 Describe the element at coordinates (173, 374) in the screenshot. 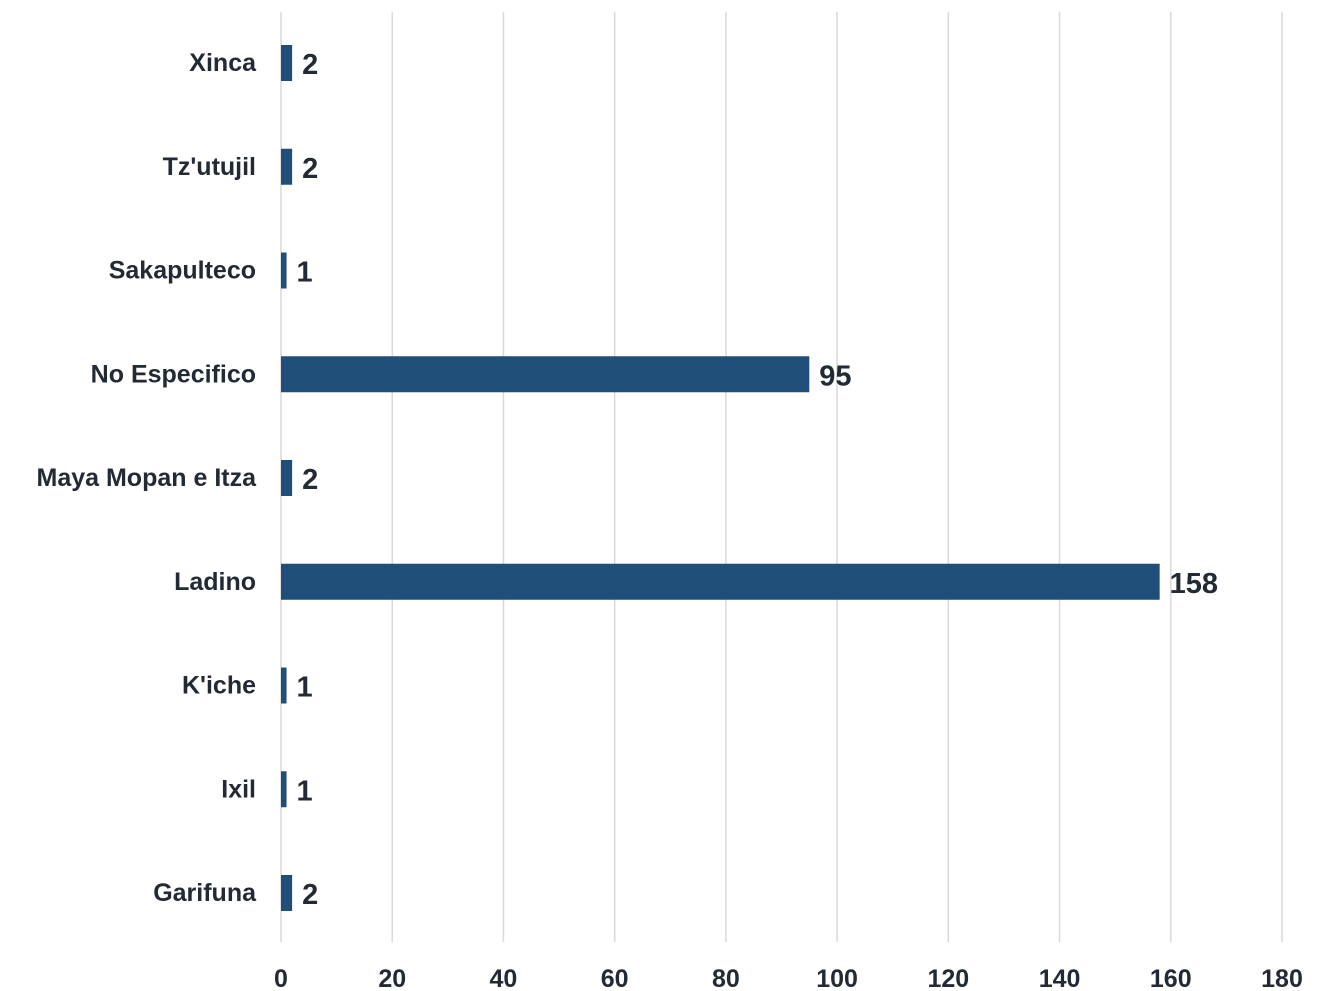

I see `category-label: No Especifico` at that location.